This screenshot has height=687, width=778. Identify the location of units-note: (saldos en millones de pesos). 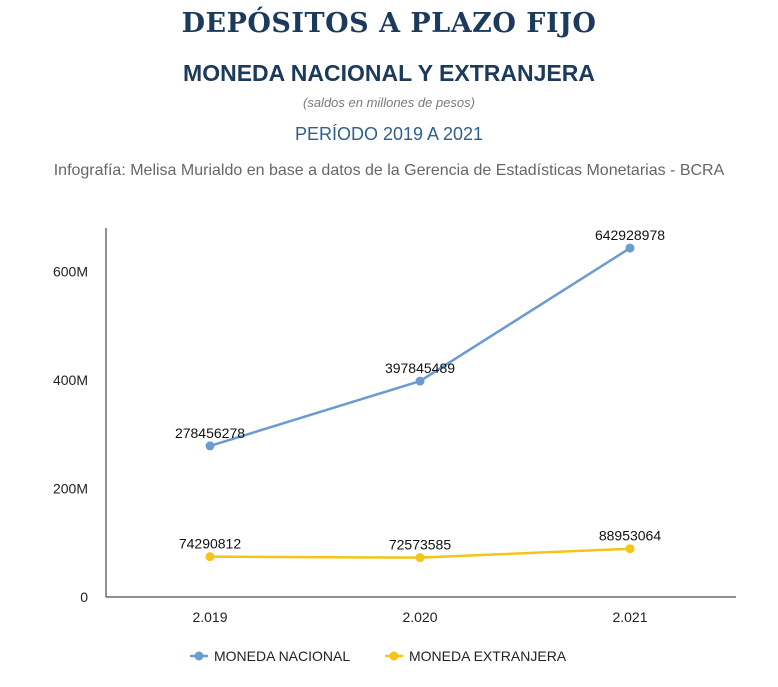
(389, 102).